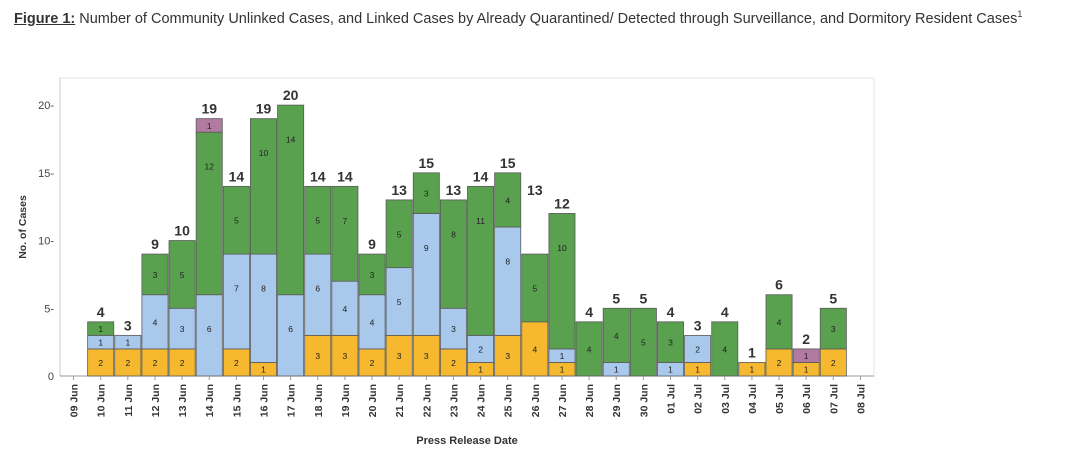 Image resolution: width=1080 pixels, height=458 pixels. What do you see at coordinates (400, 400) in the screenshot?
I see `x-tick-label: 21 Jun` at bounding box center [400, 400].